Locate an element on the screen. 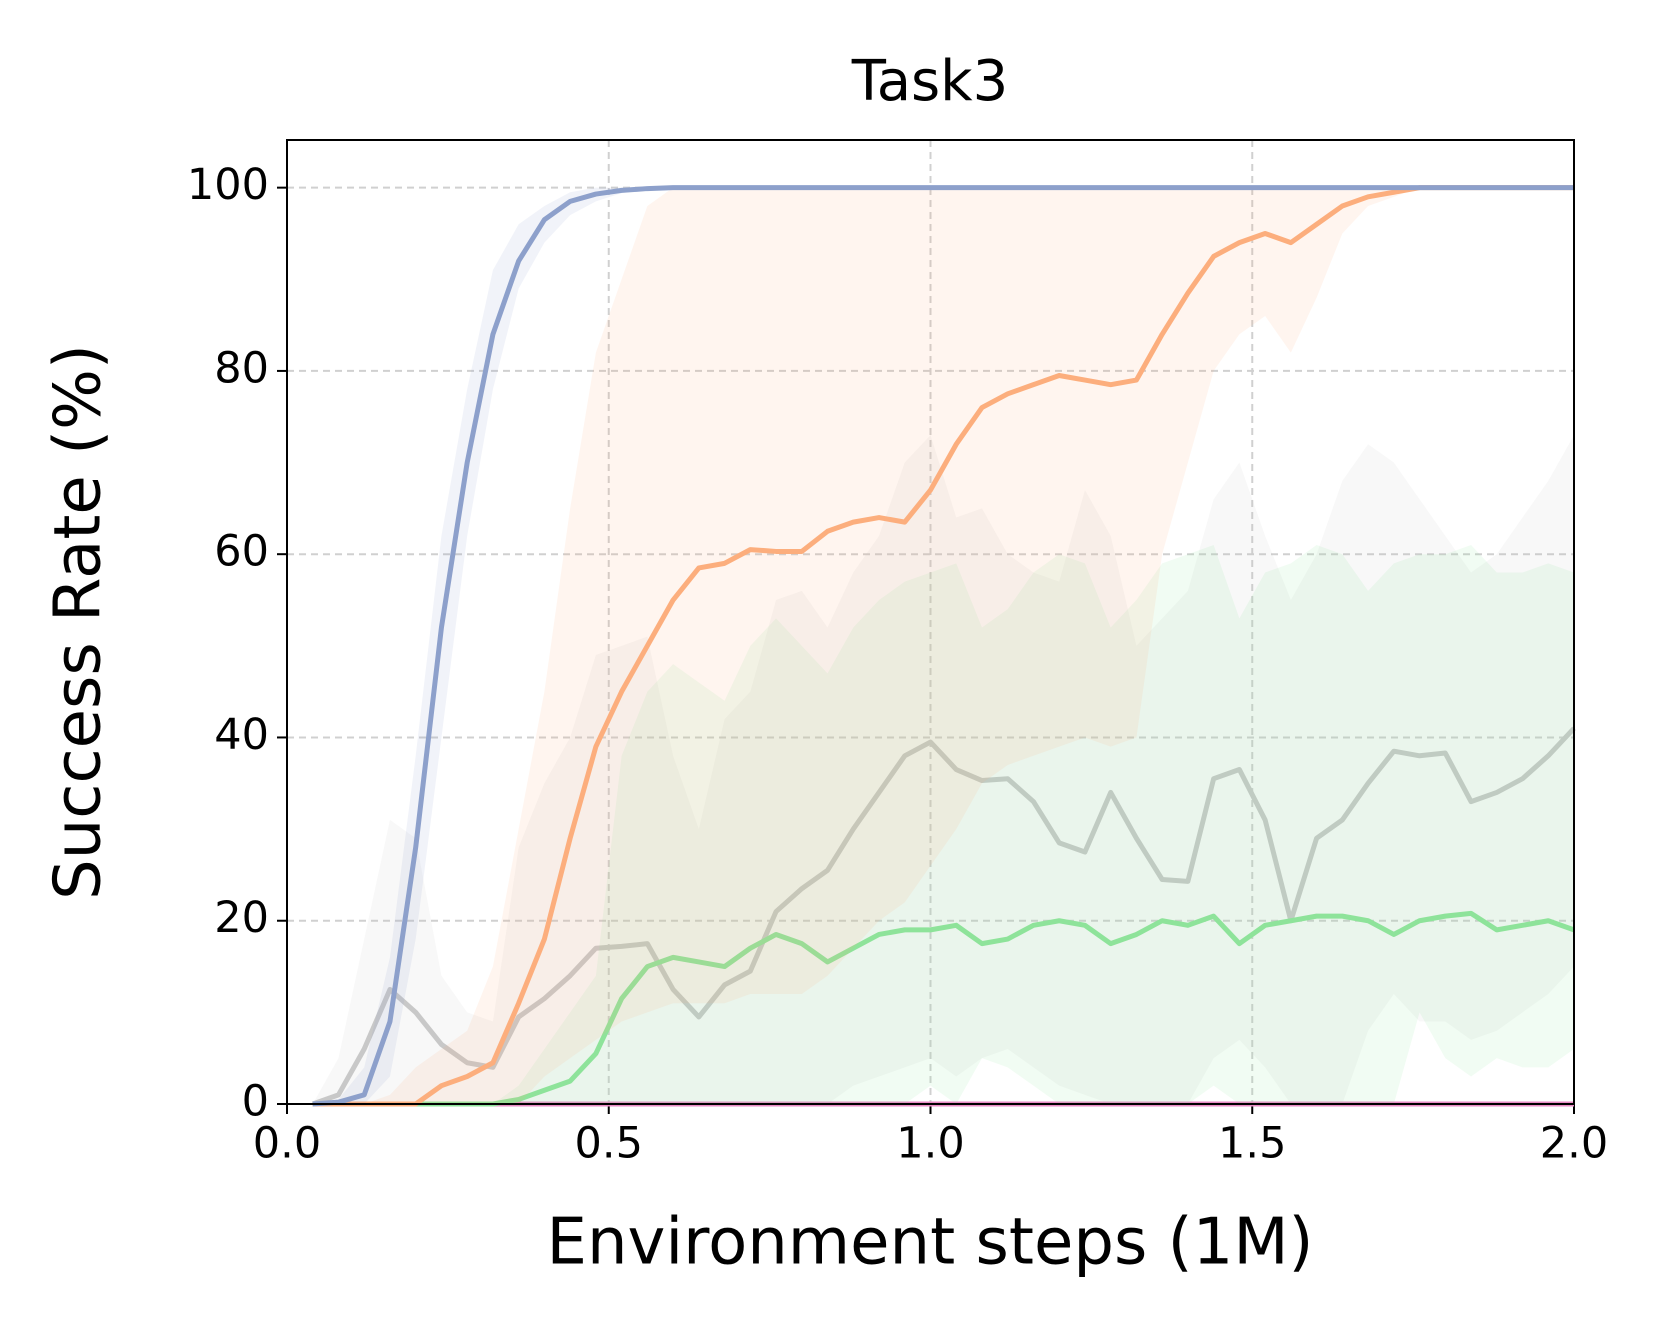 This screenshot has width=1661, height=1329. y-tick-label: 60 is located at coordinates (241, 552).